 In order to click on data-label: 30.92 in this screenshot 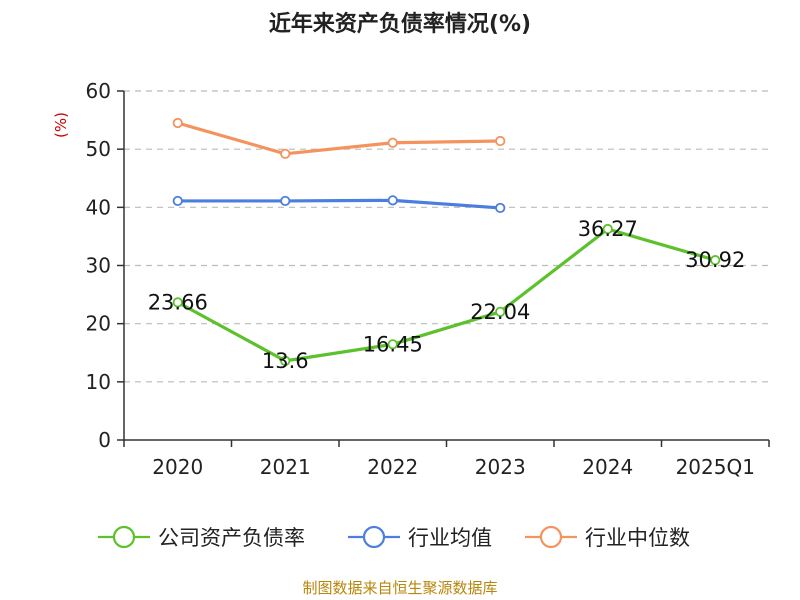, I will do `click(715, 260)`.